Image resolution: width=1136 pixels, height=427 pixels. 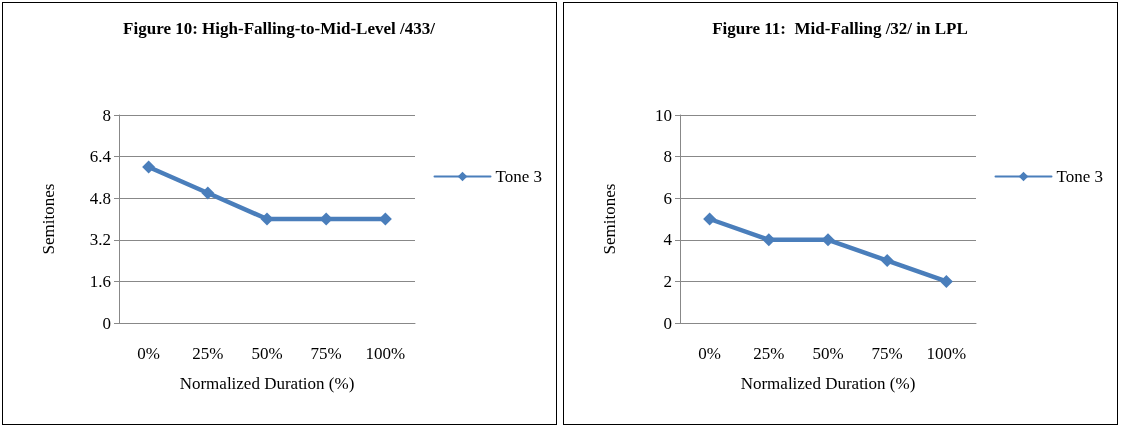 I want to click on y-tick-label: 1.6, so click(x=100, y=281).